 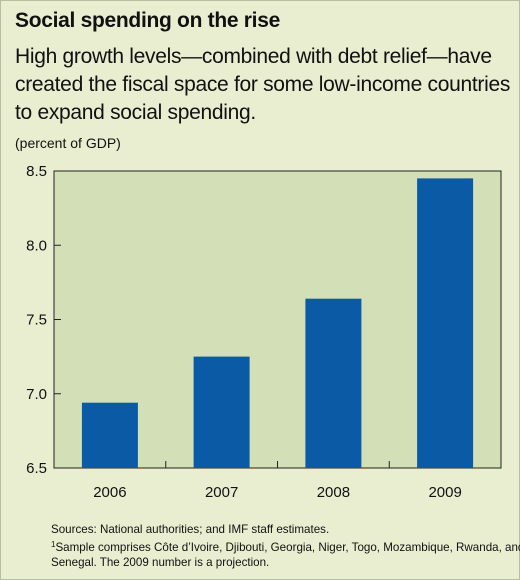 I want to click on bar-2009, so click(x=445, y=323).